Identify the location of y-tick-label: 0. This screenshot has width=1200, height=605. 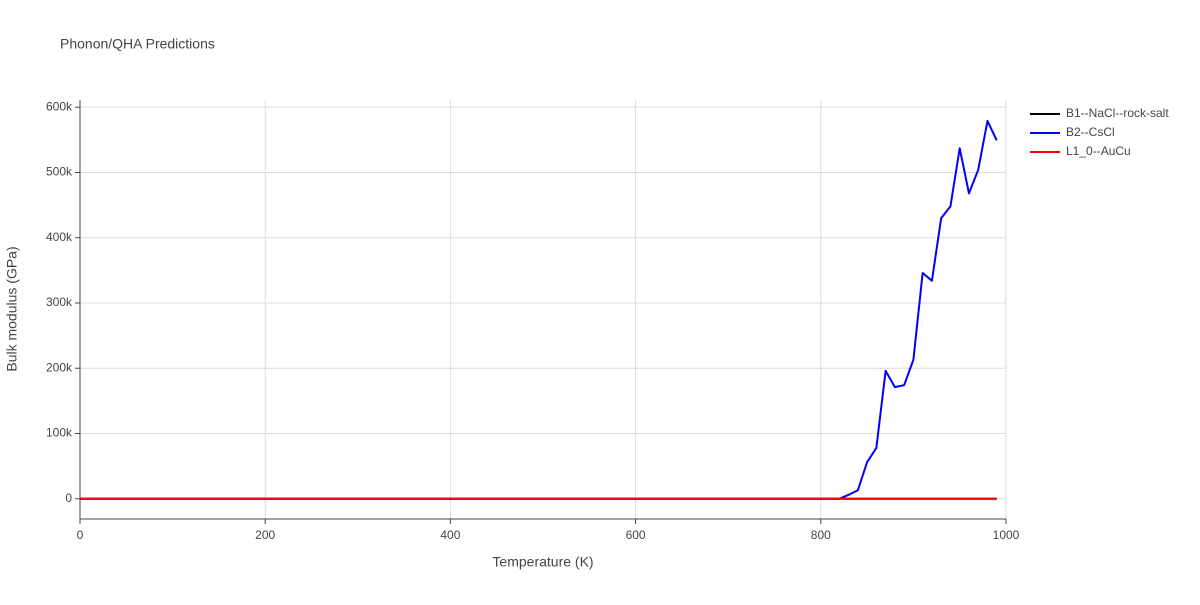
(68, 498).